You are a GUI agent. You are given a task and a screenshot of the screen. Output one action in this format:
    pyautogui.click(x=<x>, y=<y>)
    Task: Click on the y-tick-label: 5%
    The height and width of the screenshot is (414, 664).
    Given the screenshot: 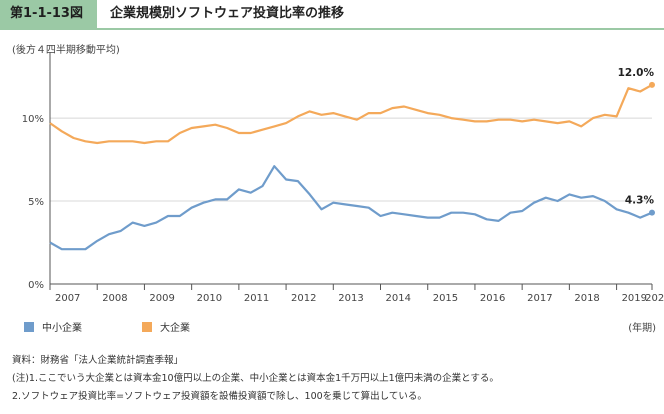 What is the action you would take?
    pyautogui.click(x=36, y=202)
    